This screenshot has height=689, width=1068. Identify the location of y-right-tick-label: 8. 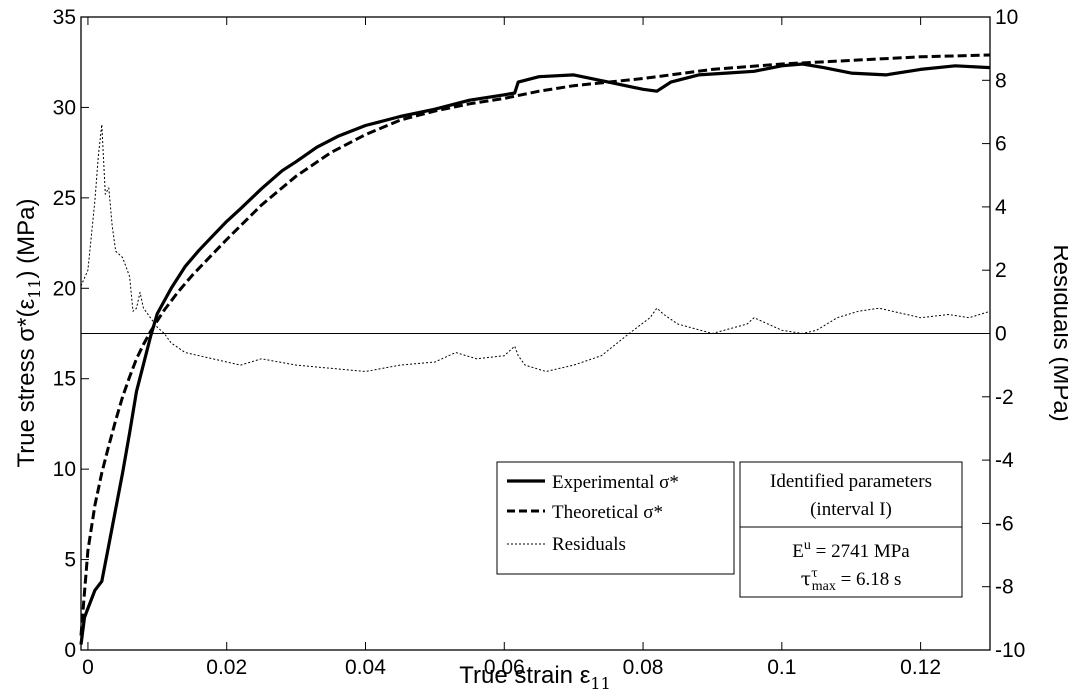
(1001, 80).